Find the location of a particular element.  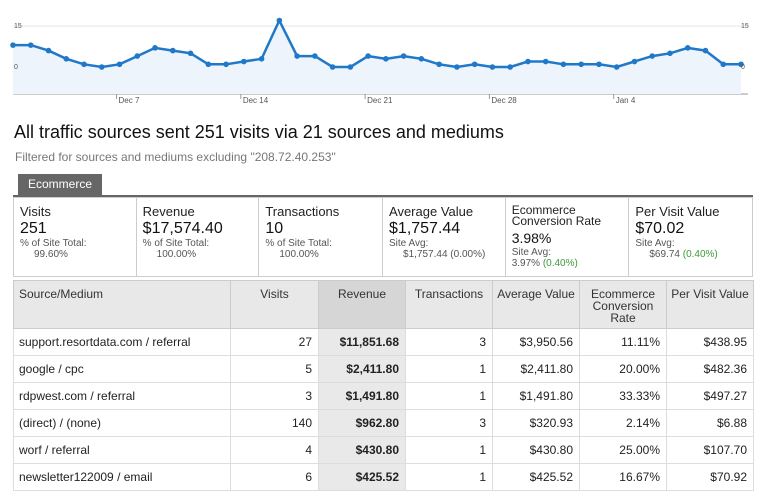

cell-transactions: 3 is located at coordinates (449, 342).